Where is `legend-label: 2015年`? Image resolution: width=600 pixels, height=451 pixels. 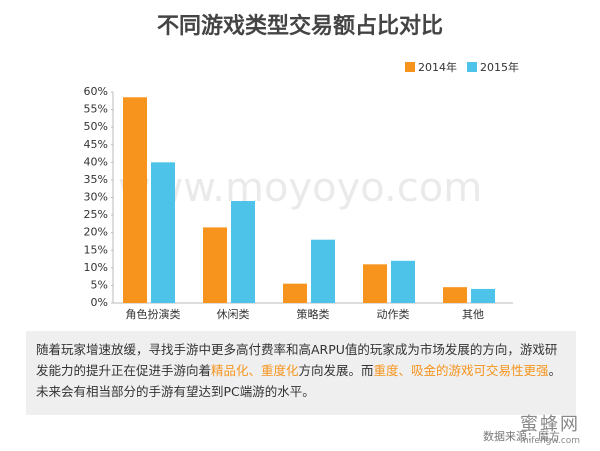 legend-label: 2015年 is located at coordinates (499, 67).